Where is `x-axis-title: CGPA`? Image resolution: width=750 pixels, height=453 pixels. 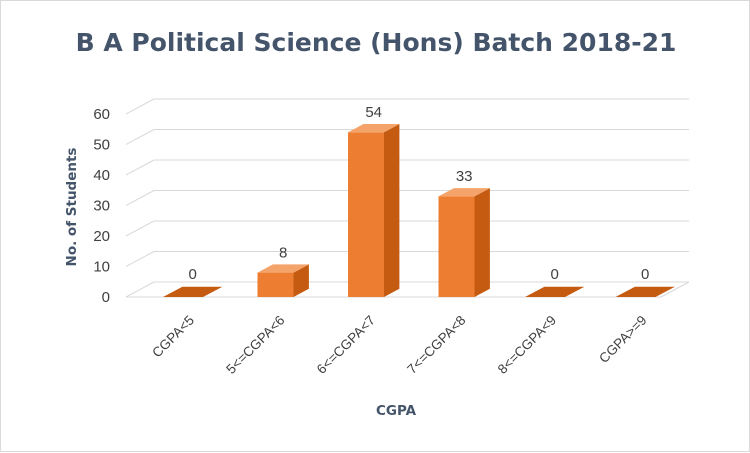
x-axis-title: CGPA is located at coordinates (396, 411).